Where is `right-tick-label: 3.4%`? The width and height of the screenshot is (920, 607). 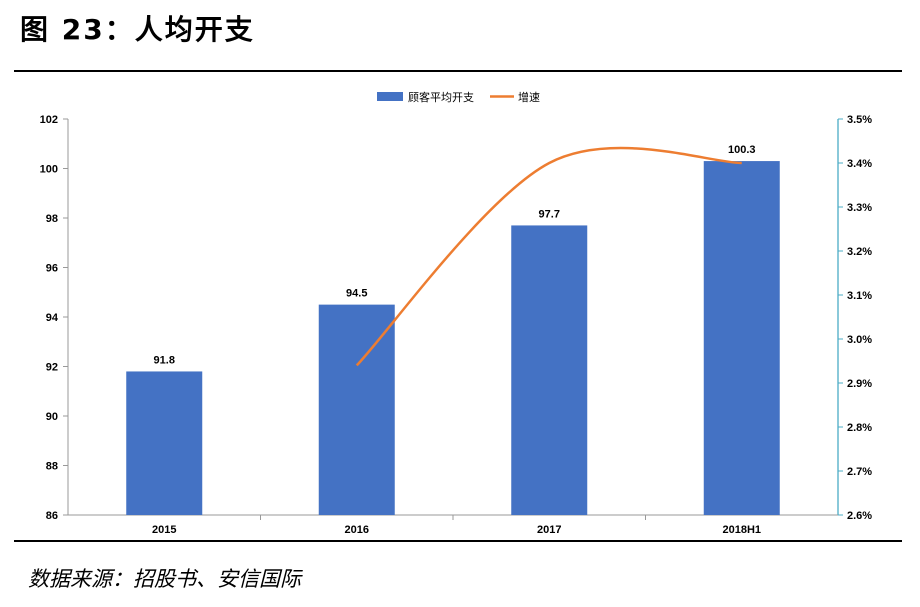 right-tick-label: 3.4% is located at coordinates (859, 164).